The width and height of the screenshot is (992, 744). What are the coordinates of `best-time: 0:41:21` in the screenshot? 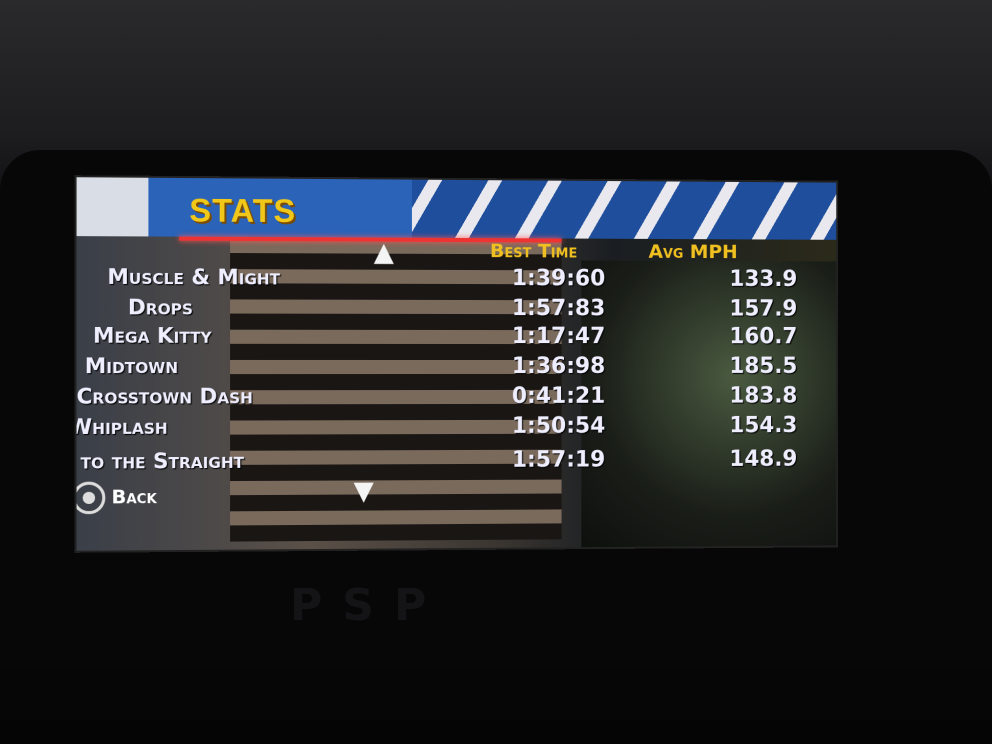 It's located at (558, 396).